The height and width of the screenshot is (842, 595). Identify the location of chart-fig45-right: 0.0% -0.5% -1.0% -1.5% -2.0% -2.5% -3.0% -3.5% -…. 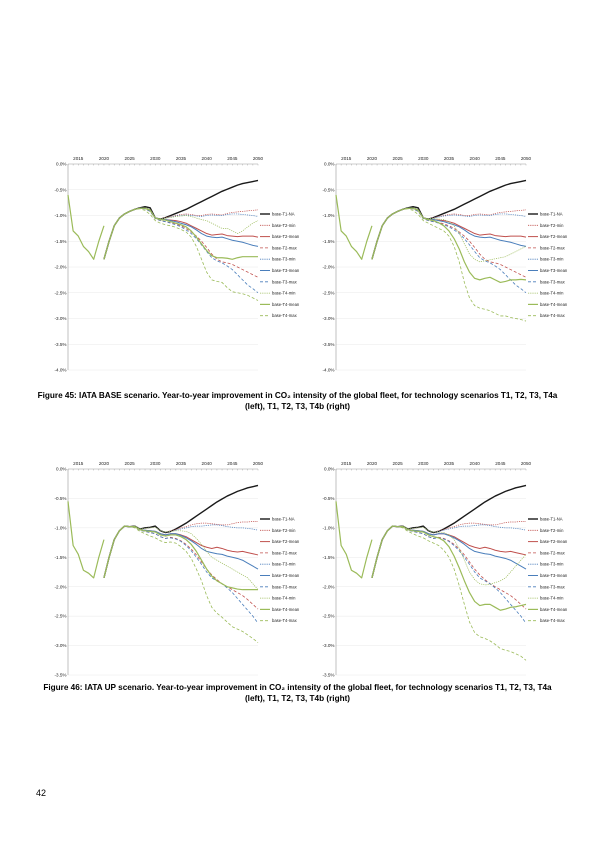
(444, 267).